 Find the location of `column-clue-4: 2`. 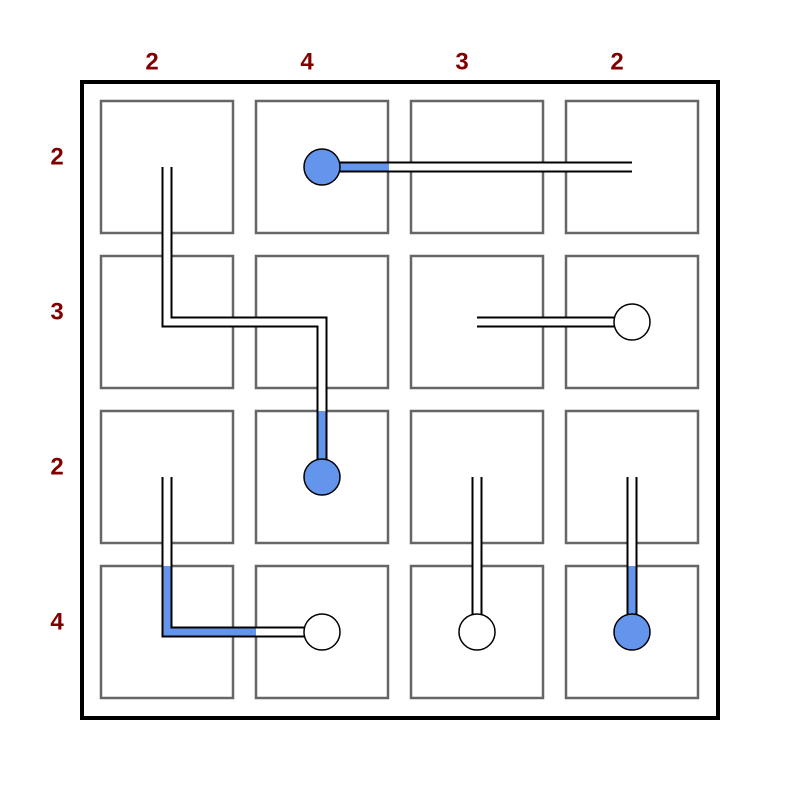

column-clue-4: 2 is located at coordinates (616, 61).